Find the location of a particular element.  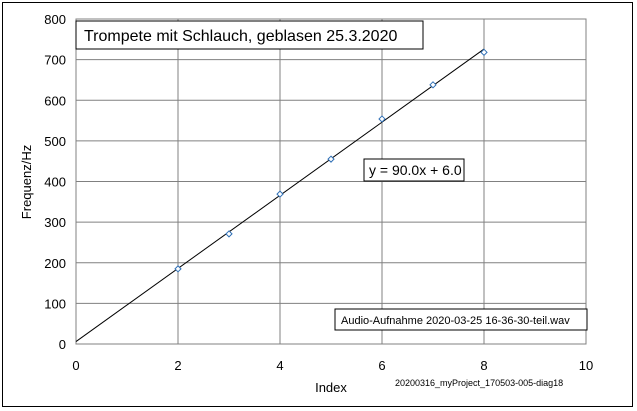

y-tick-labels: 0 100 200 300 400 500 600 700 800 is located at coordinates (55, 182).